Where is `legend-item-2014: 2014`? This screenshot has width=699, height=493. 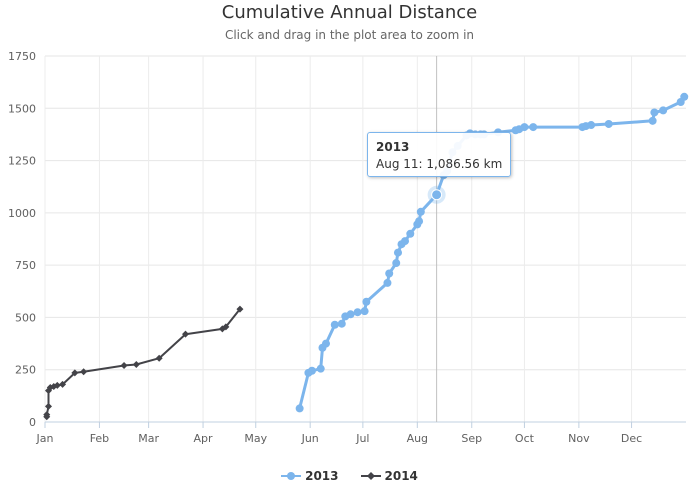 legend-item-2014: 2014 is located at coordinates (389, 476).